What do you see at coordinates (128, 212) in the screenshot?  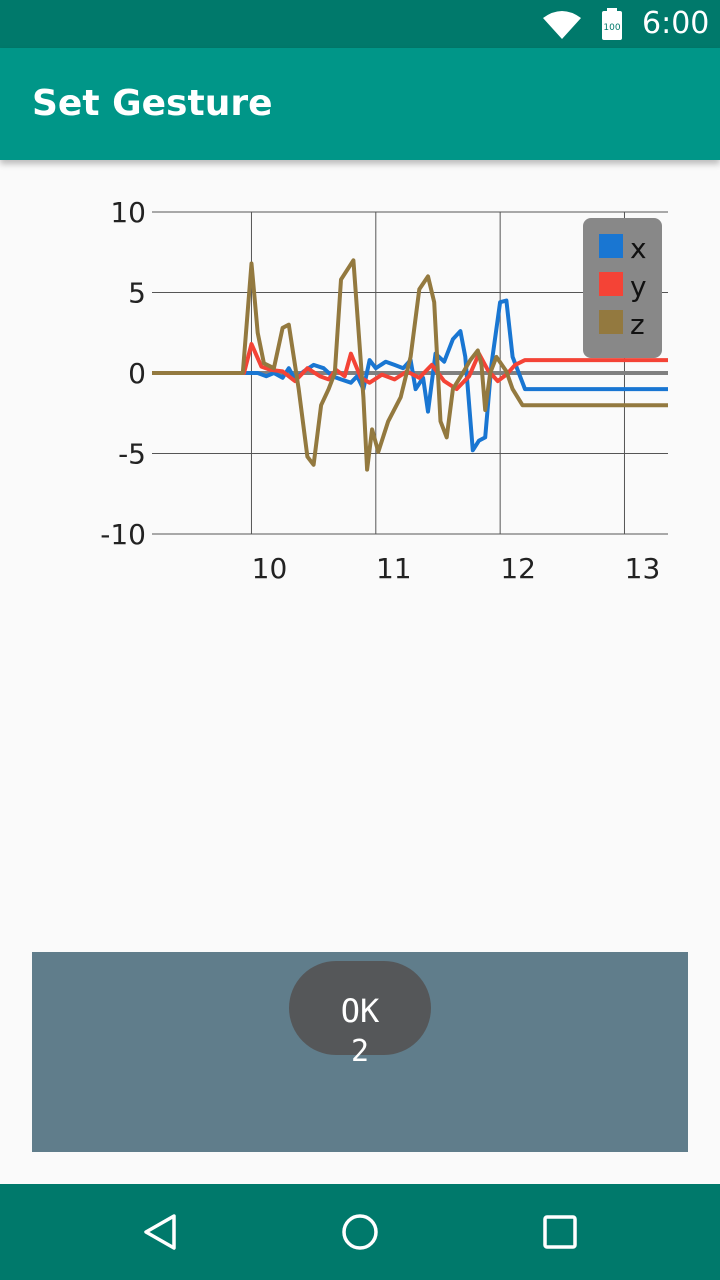 I see `y-tick-label: 10` at bounding box center [128, 212].